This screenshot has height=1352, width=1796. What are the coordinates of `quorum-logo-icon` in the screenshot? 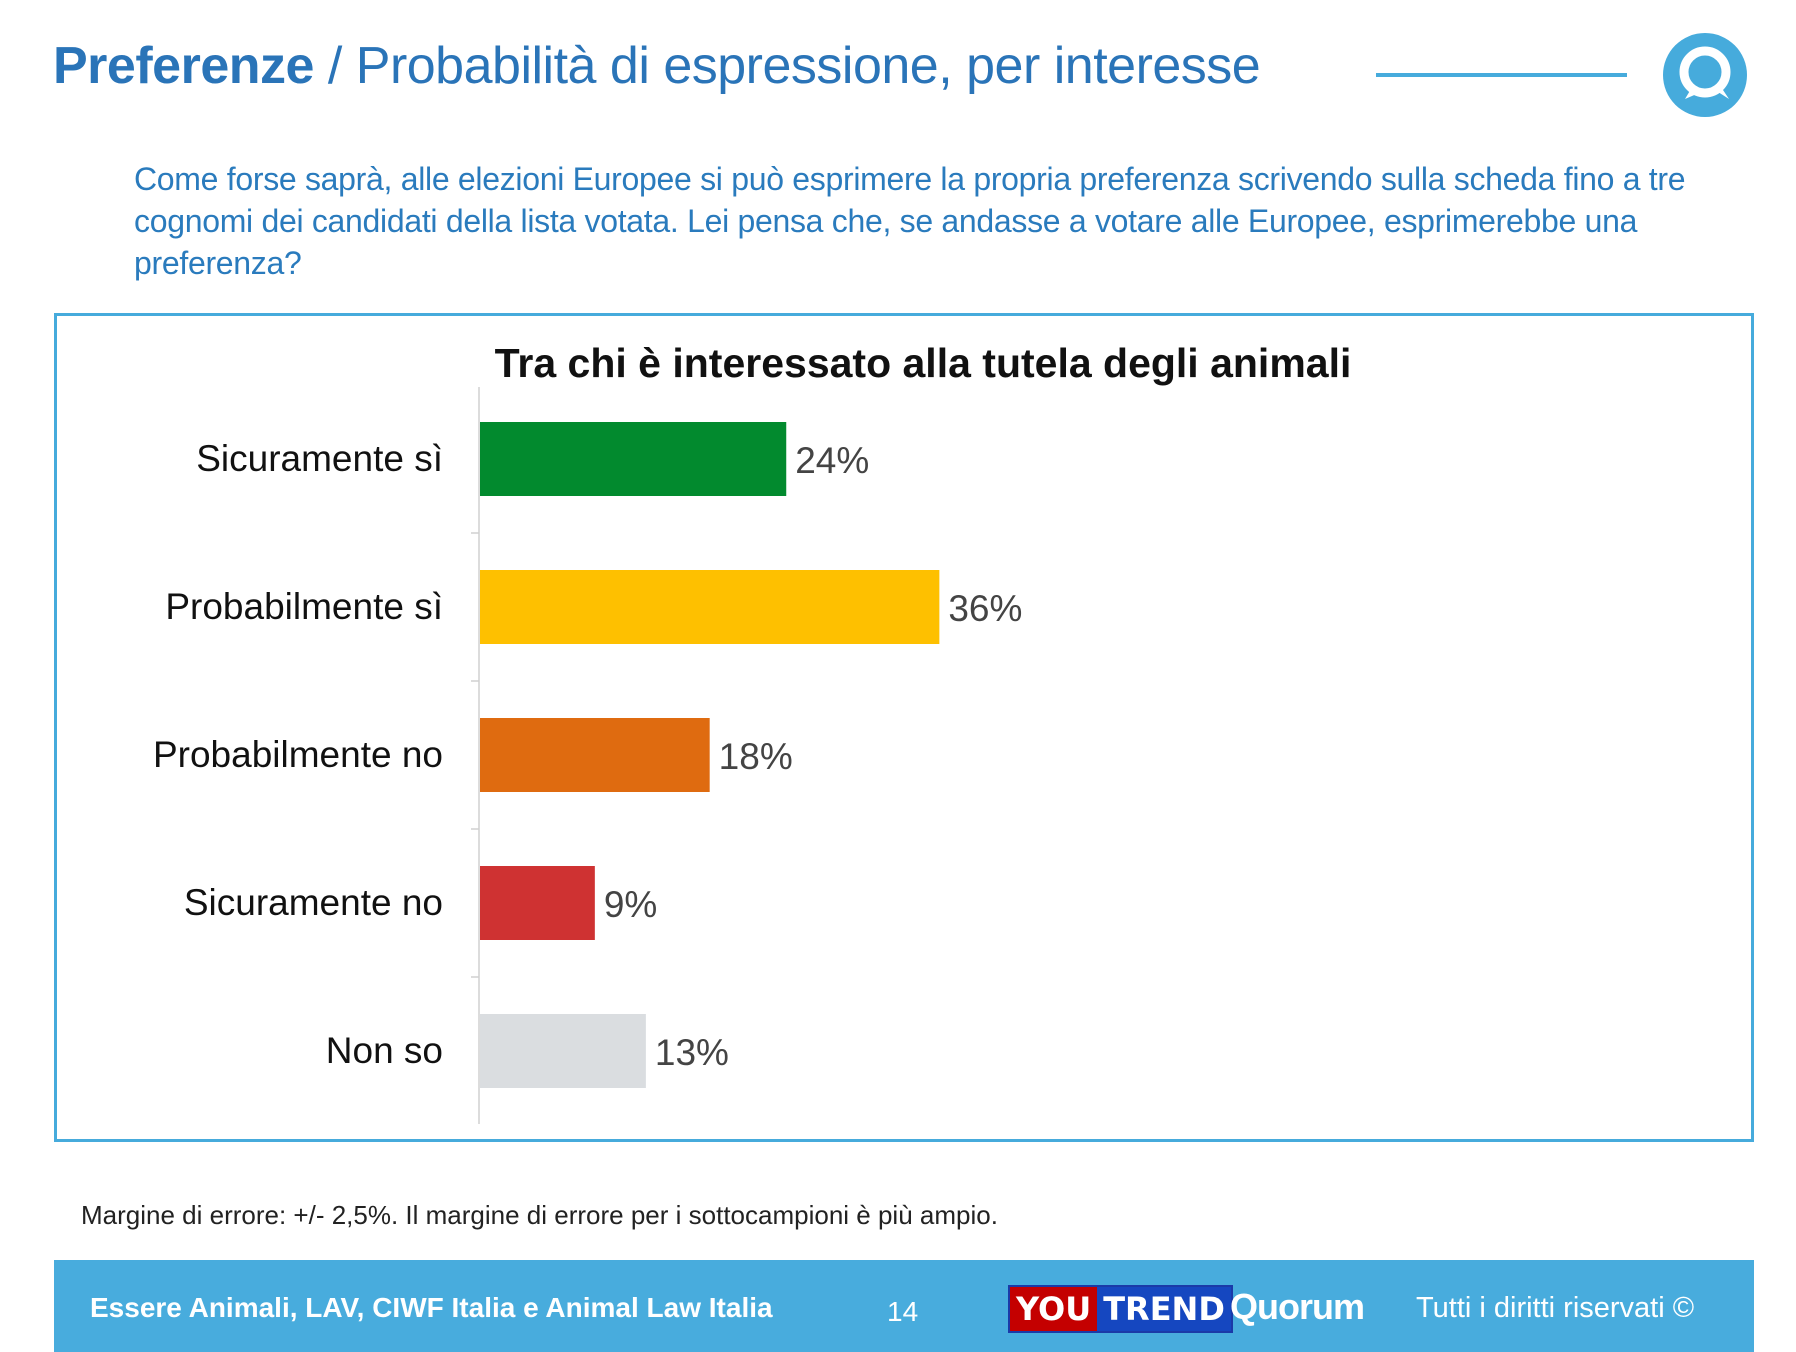 It's located at (1705, 75).